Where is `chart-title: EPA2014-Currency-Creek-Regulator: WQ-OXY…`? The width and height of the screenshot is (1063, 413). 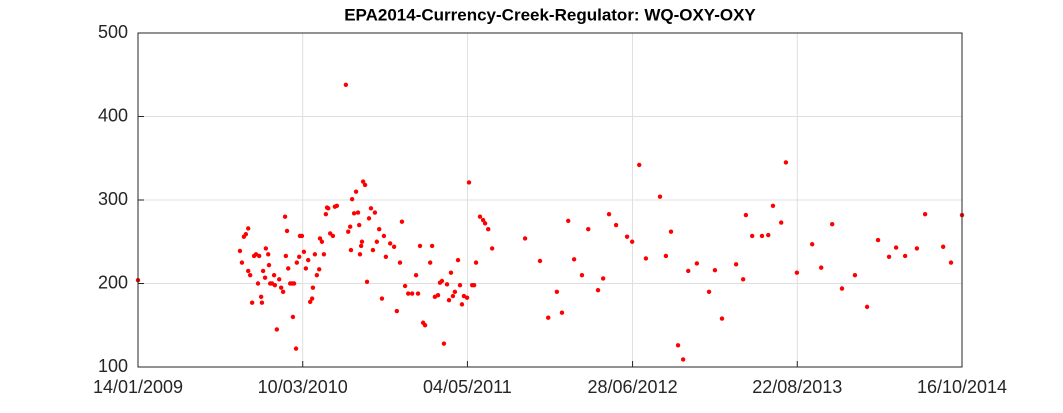 chart-title: EPA2014-Currency-Creek-Regulator: WQ-OXY… is located at coordinates (550, 14).